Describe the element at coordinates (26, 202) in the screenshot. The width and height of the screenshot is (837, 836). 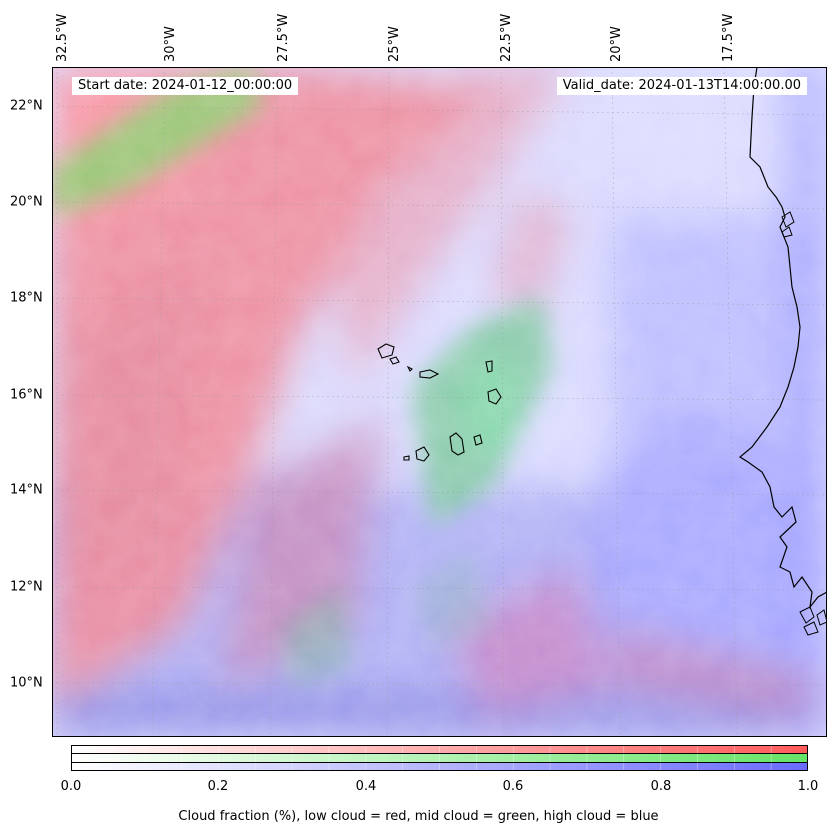
I see `lat-label: 20°N` at that location.